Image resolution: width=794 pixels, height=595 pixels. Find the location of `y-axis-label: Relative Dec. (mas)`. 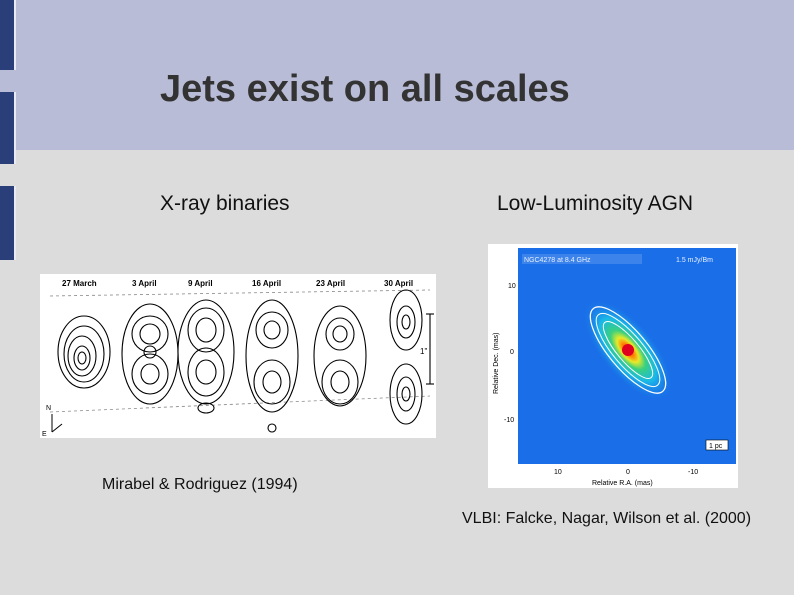

y-axis-label: Relative Dec. (mas) is located at coordinates (496, 363).